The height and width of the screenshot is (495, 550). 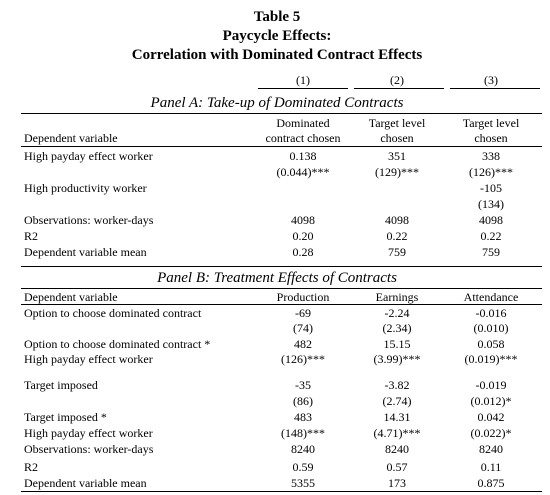 What do you see at coordinates (491, 385) in the screenshot?
I see `table-cell: -0.019` at bounding box center [491, 385].